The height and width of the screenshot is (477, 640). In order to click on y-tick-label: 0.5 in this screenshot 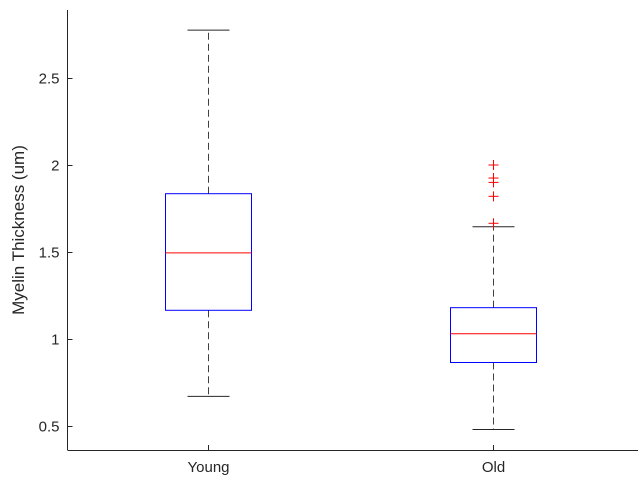, I will do `click(49, 427)`.